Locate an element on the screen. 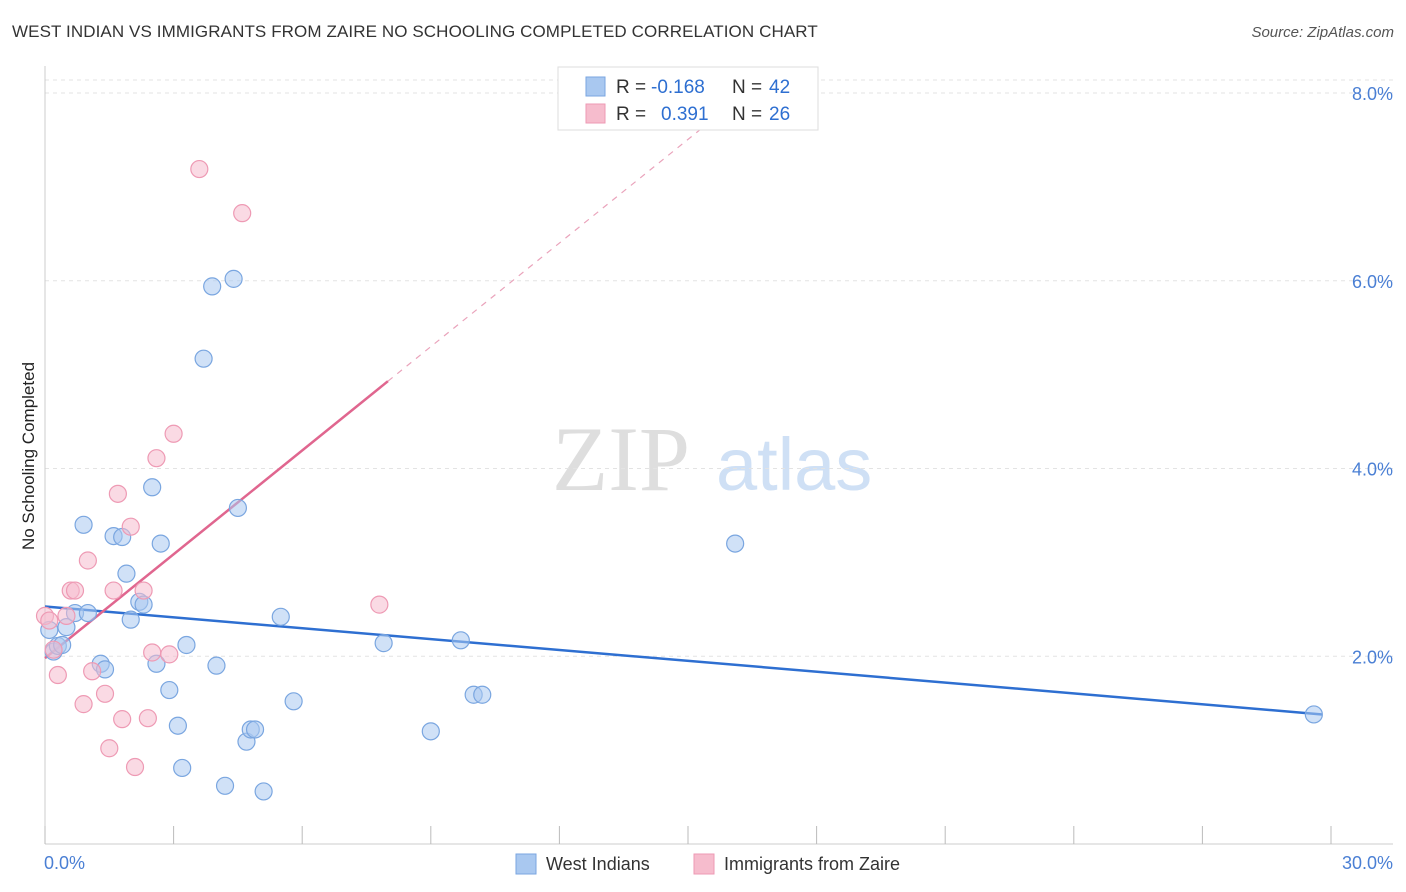  bottom-legend: West Indians Immigrants from Zaire is located at coordinates (707, 864).